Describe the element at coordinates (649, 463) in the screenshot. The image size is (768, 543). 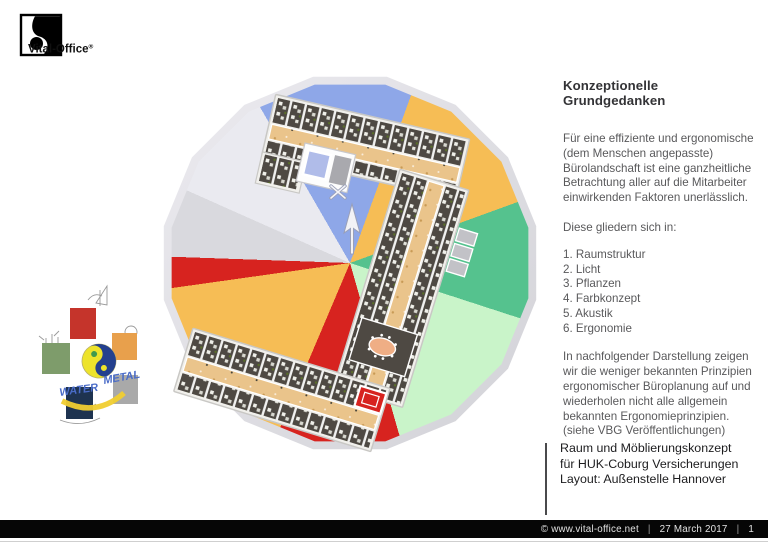
I see `project-line-2: für HUK-Coburg Versicherungen` at that location.